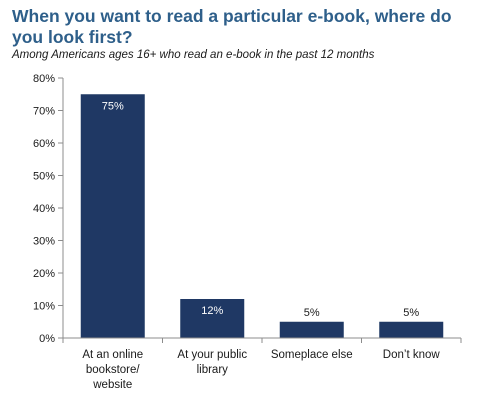  What do you see at coordinates (44, 242) in the screenshot?
I see `y-tick-label: 30%` at bounding box center [44, 242].